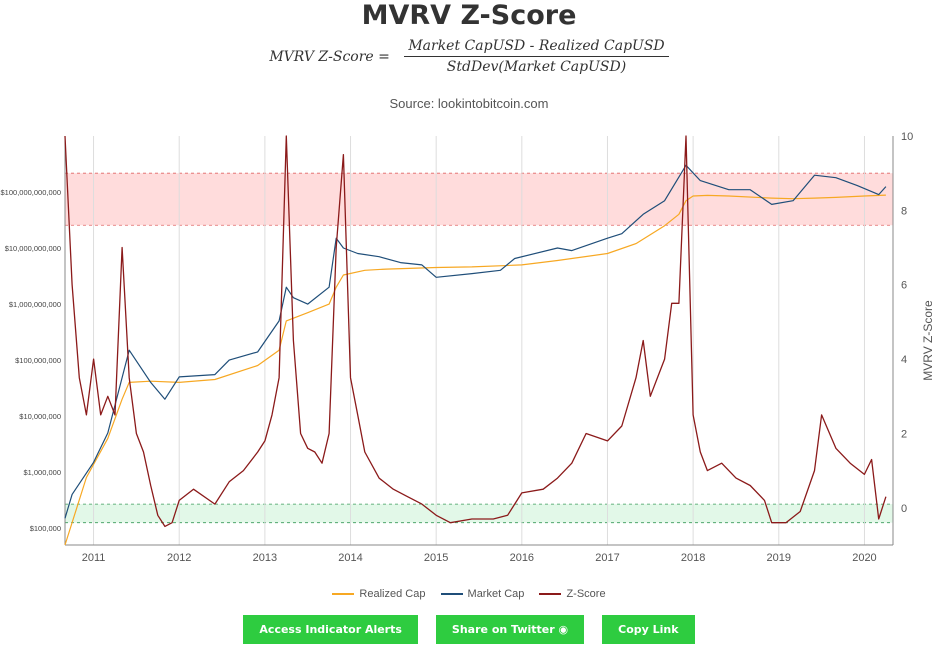 This screenshot has width=938, height=647. What do you see at coordinates (392, 594) in the screenshot?
I see `legend-label-realized-cap: Realized Cap` at bounding box center [392, 594].